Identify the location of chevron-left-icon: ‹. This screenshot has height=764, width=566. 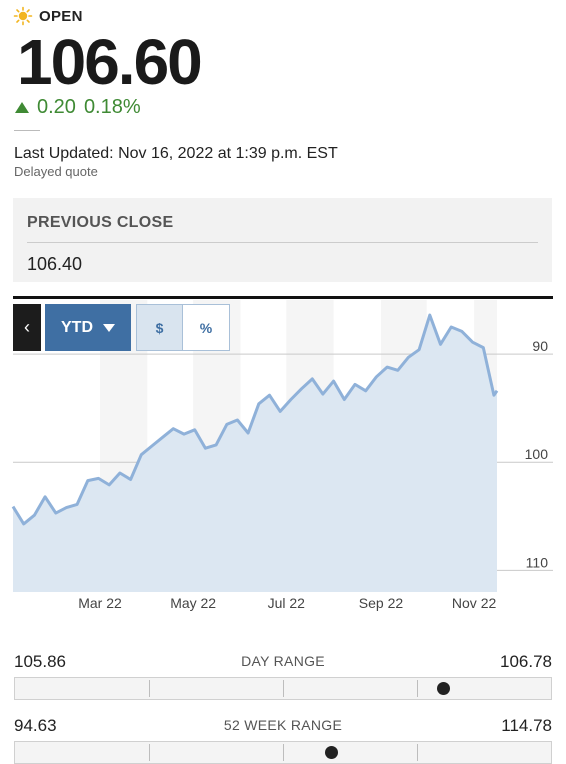
(27, 327).